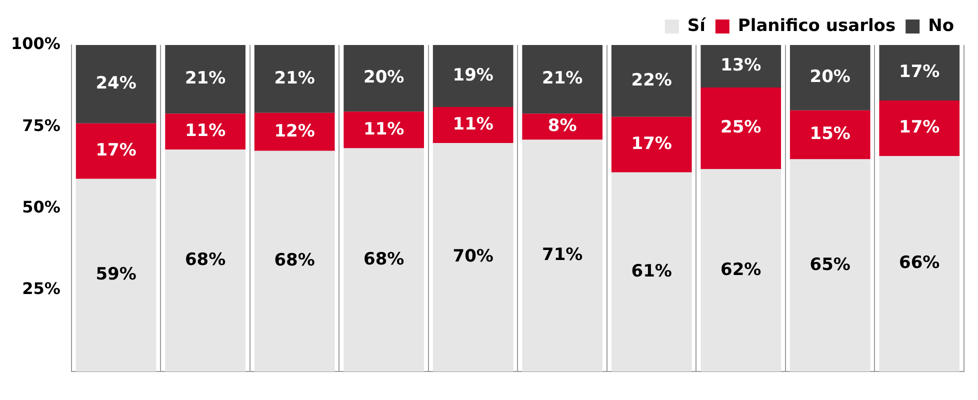  I want to click on legend-label: Sí, so click(697, 26).